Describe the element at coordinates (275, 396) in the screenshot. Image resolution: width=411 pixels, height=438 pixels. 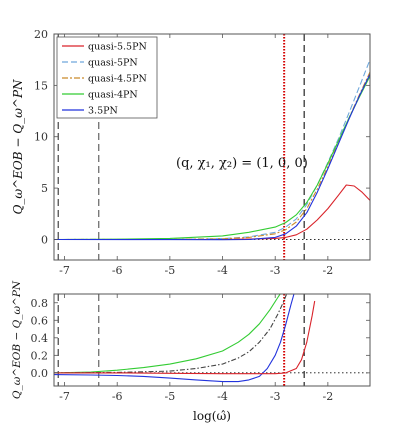
I see `bottom-x-tick-label: -3` at that location.